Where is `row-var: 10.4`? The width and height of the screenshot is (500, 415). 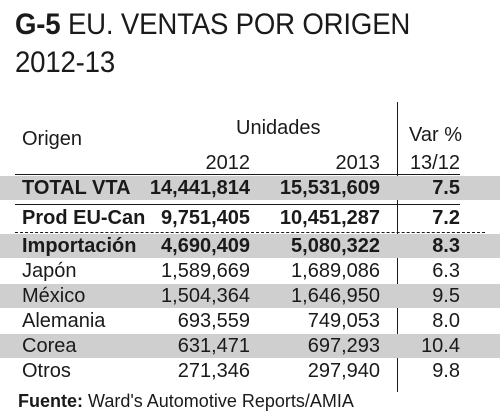
row-var: 10.4 is located at coordinates (440, 346).